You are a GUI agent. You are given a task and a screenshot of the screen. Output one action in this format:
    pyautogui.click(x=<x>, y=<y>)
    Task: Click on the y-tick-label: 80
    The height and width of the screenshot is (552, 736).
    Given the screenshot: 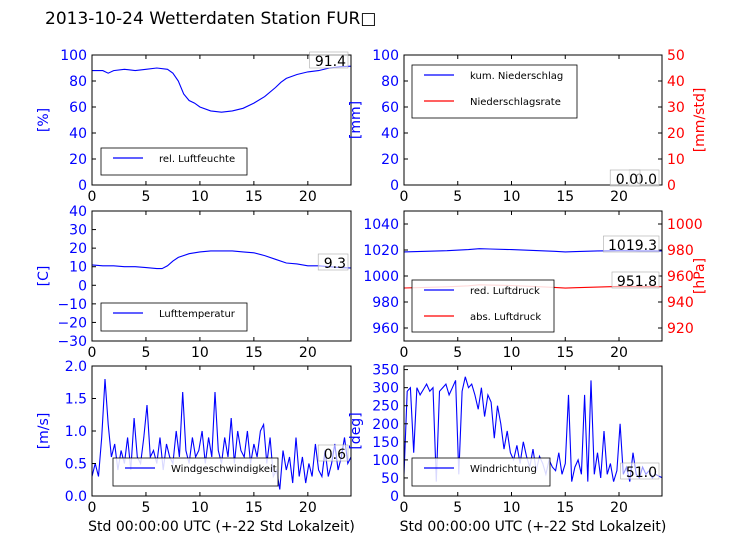 What is the action you would take?
    pyautogui.click(x=78, y=82)
    